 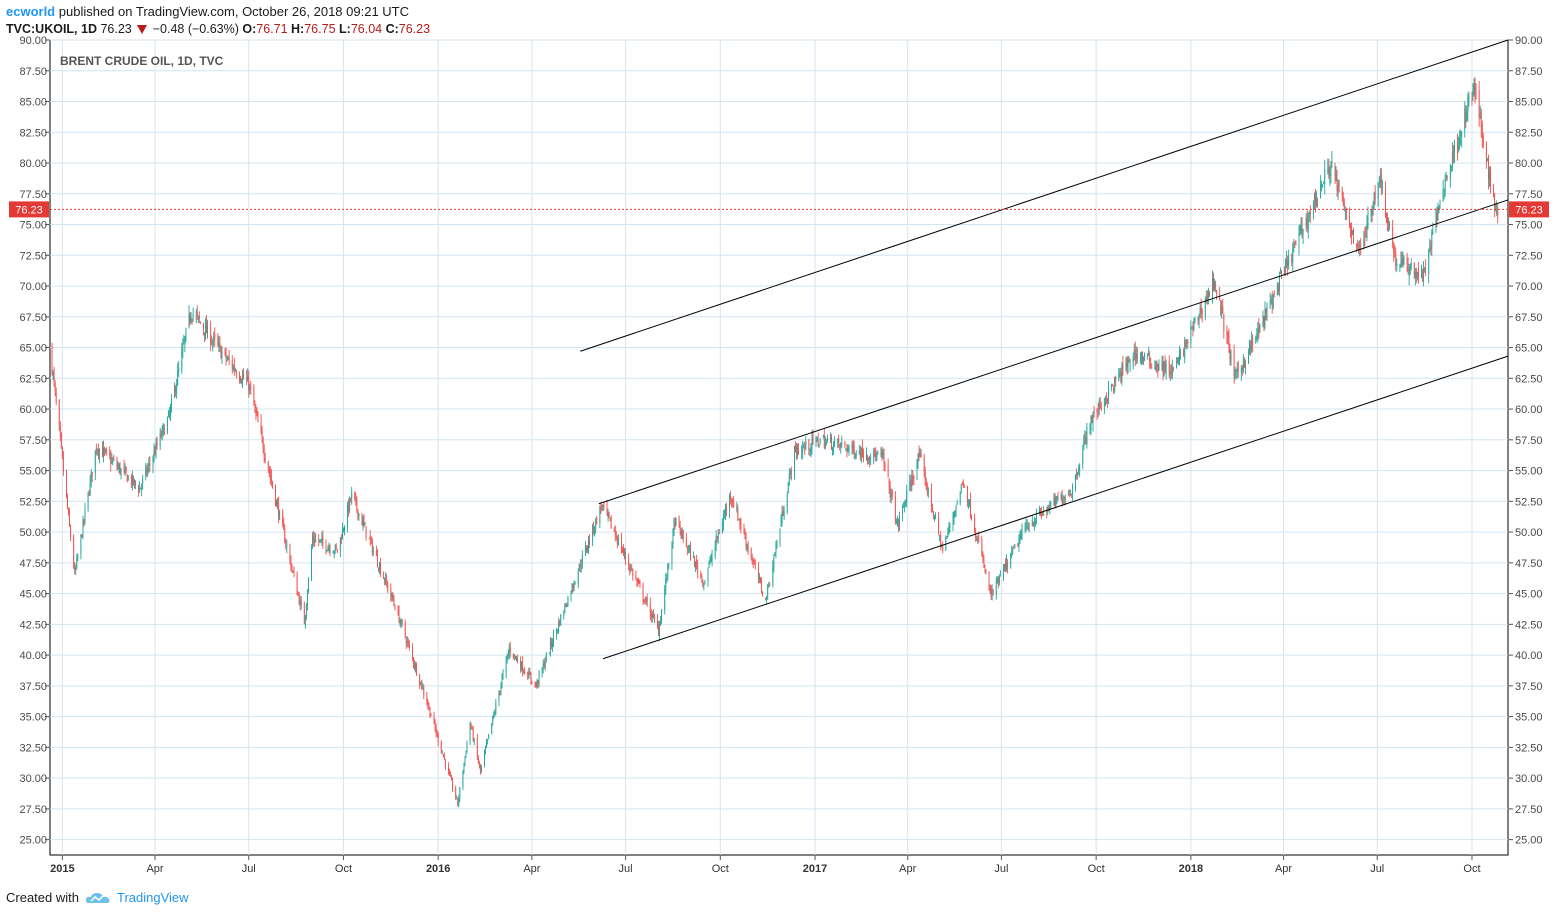 What do you see at coordinates (33, 195) in the screenshot?
I see `y-tick-label-left: 77.50` at bounding box center [33, 195].